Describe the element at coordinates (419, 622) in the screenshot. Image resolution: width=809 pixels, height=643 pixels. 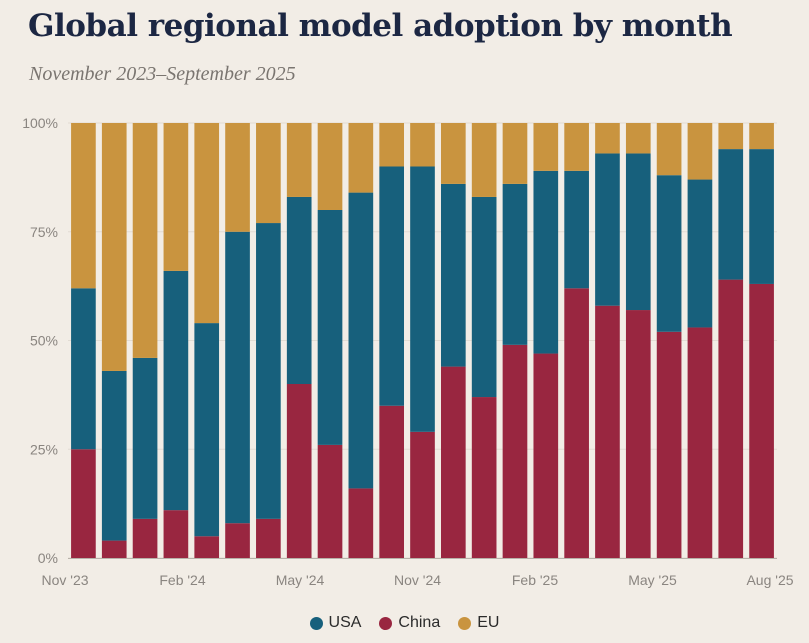
I see `legend-label-china: China` at that location.